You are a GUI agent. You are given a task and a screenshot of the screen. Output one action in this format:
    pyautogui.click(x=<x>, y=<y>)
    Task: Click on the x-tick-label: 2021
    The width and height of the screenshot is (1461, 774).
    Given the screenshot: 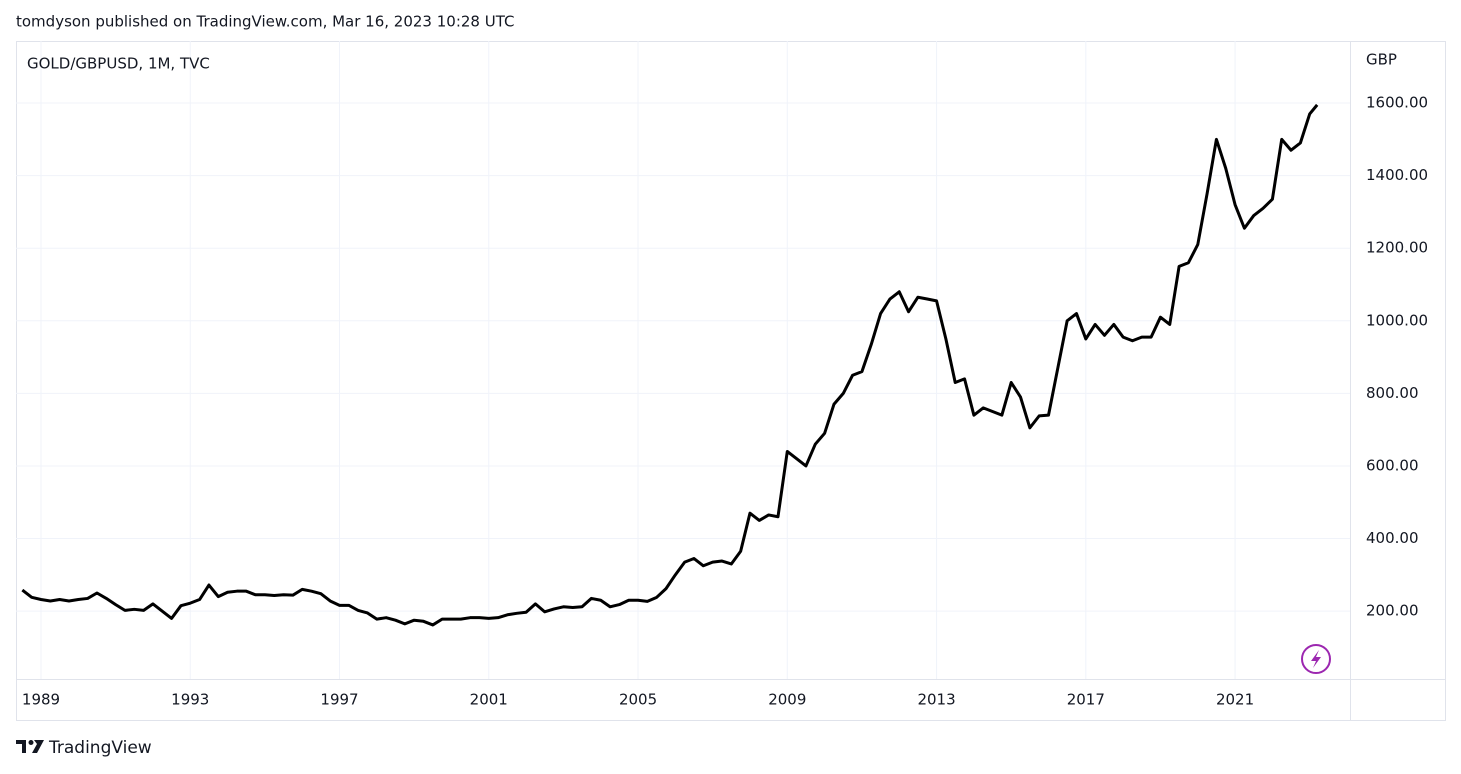 What is the action you would take?
    pyautogui.click(x=1235, y=700)
    